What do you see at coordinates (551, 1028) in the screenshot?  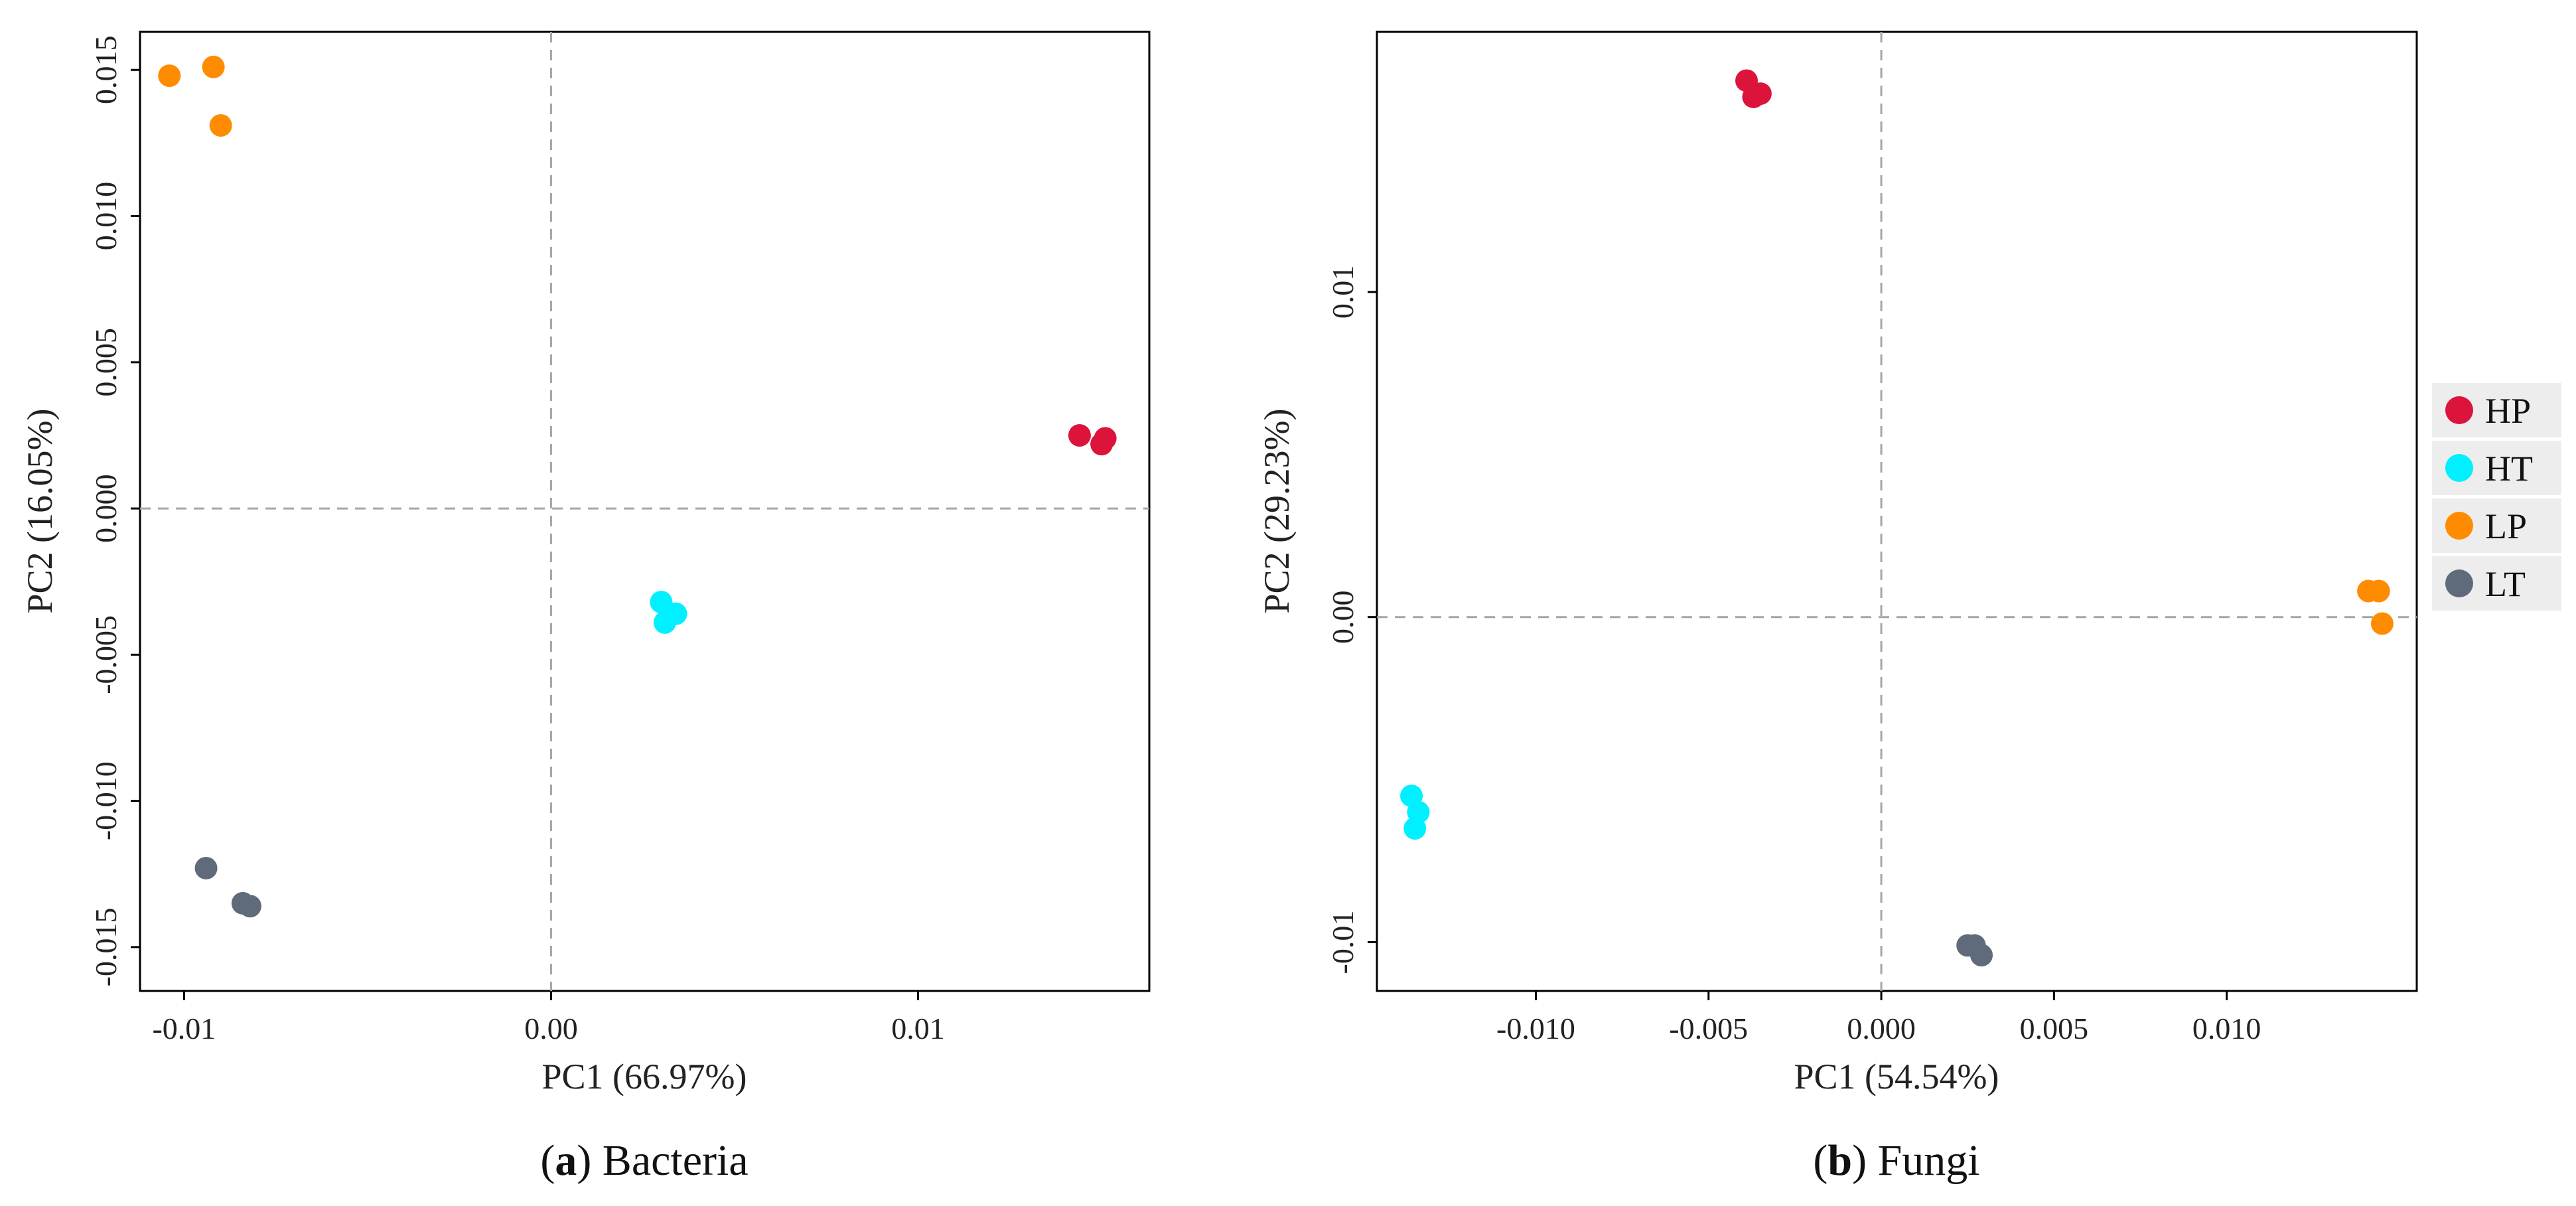 I see `x-tick-label: 0.00` at bounding box center [551, 1028].